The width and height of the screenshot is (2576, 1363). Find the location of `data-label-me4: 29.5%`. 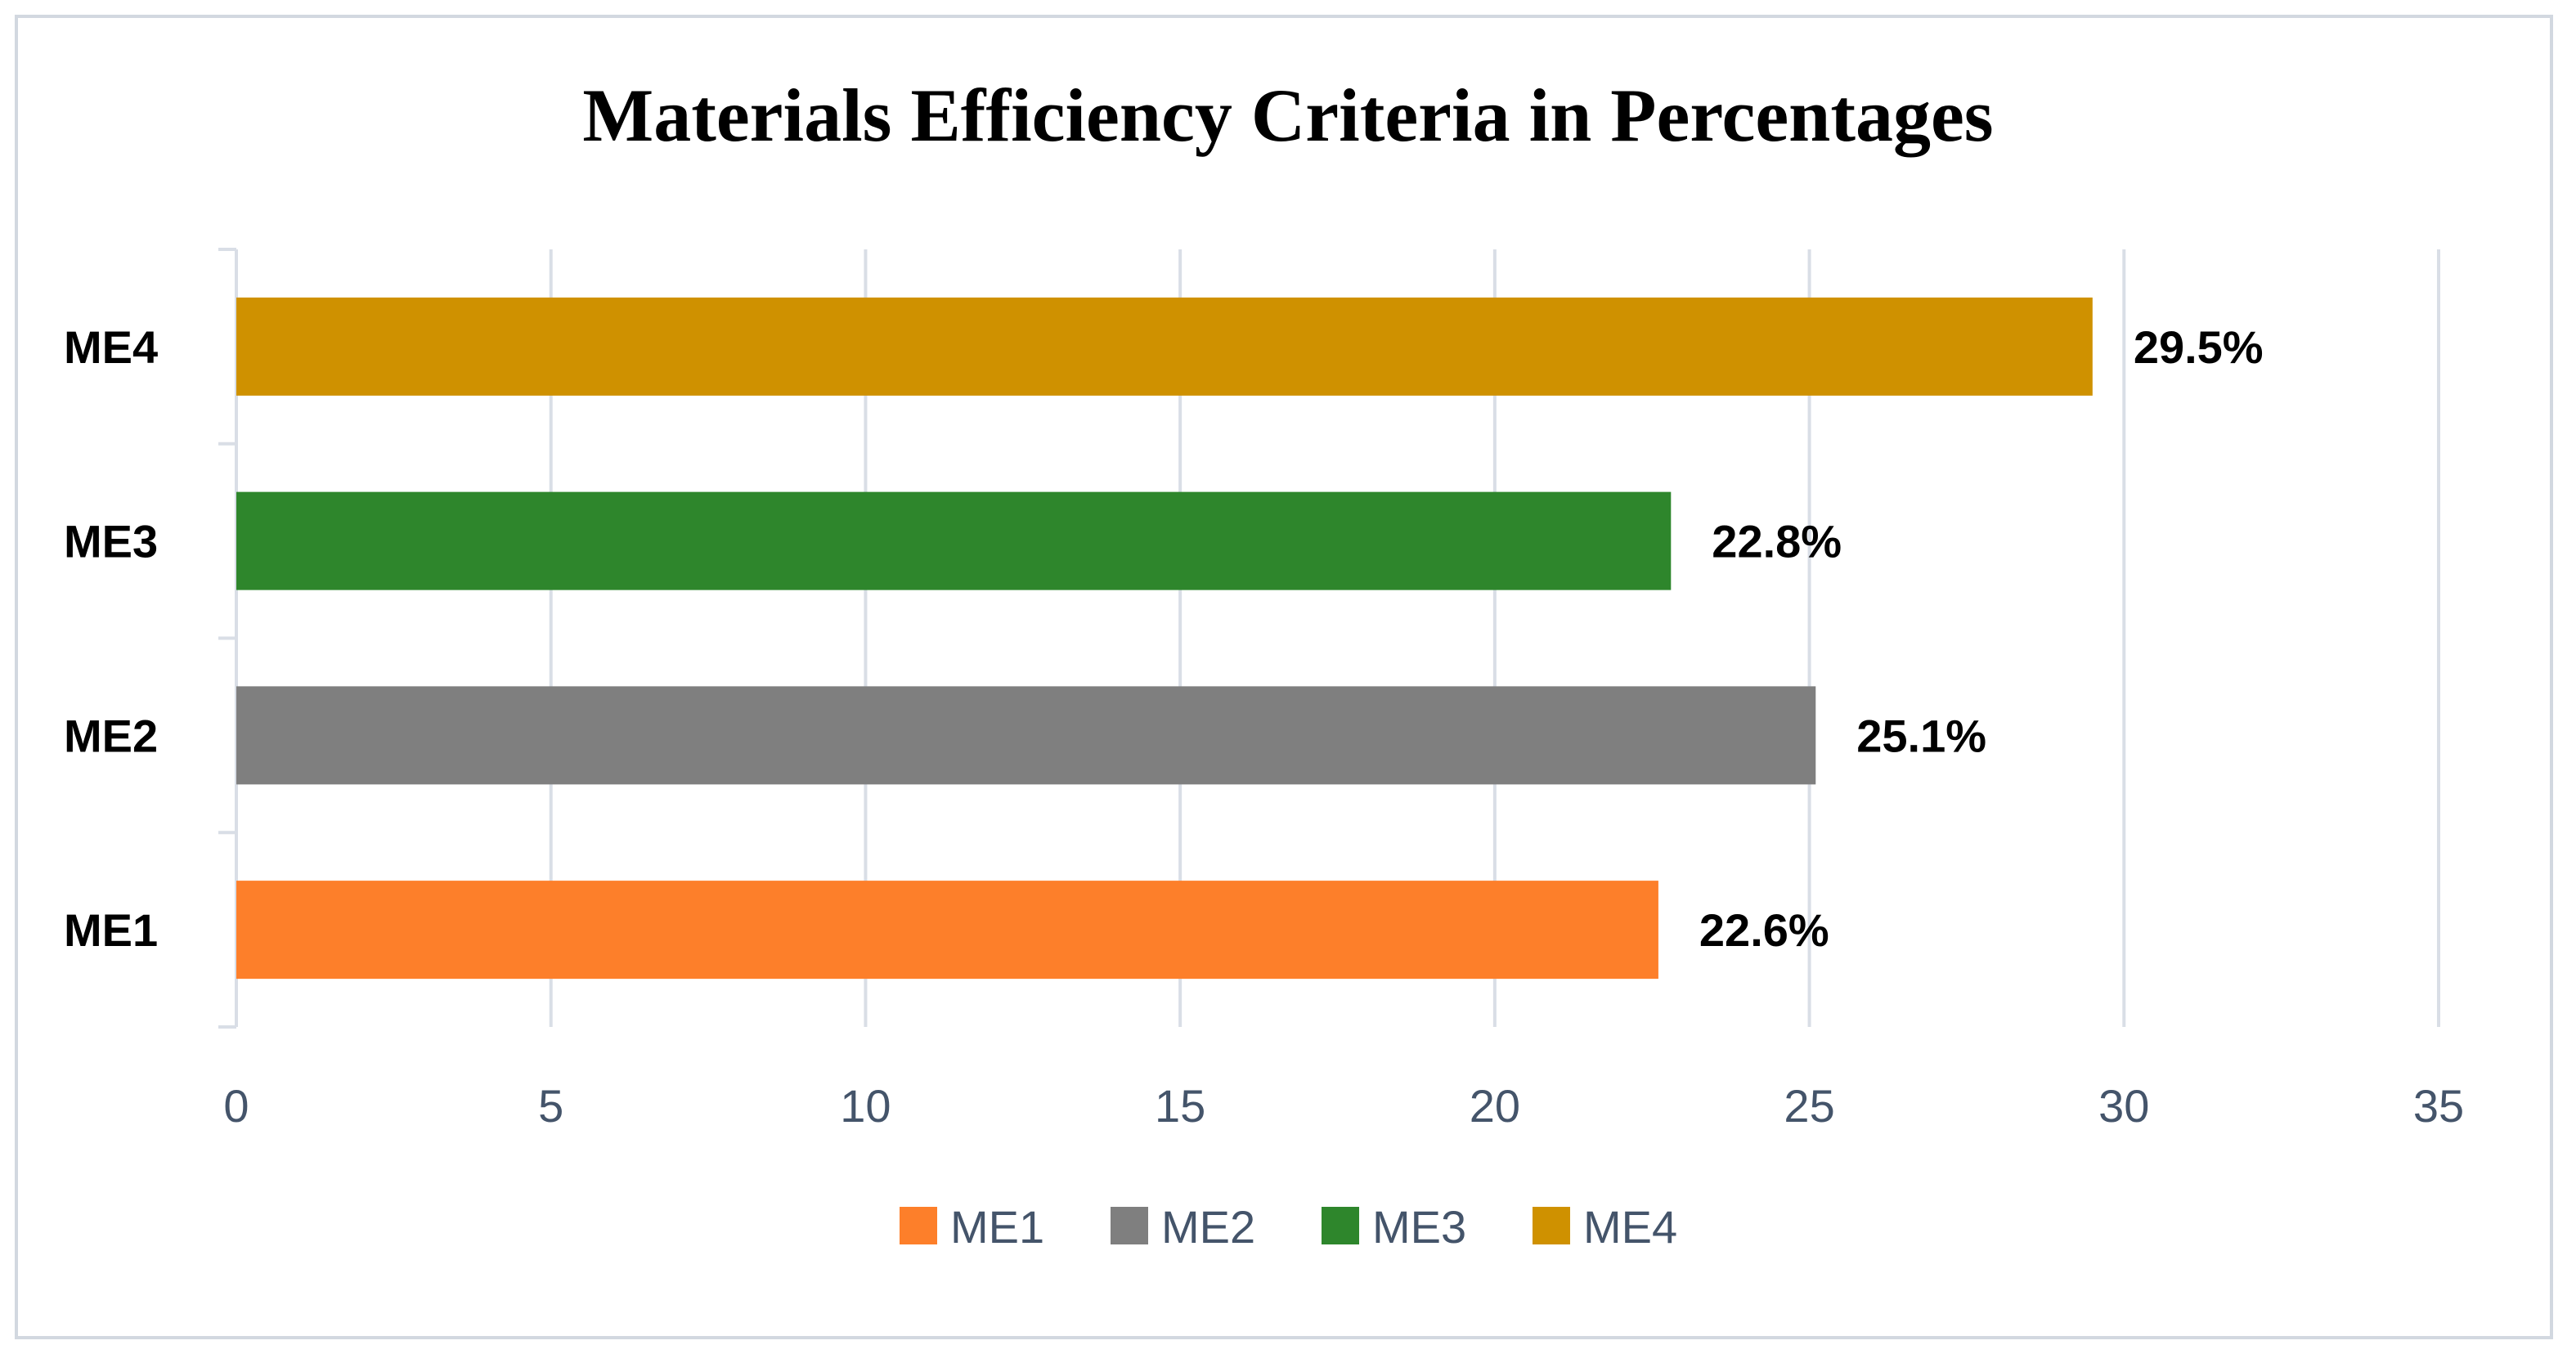

data-label-me4: 29.5% is located at coordinates (2199, 347).